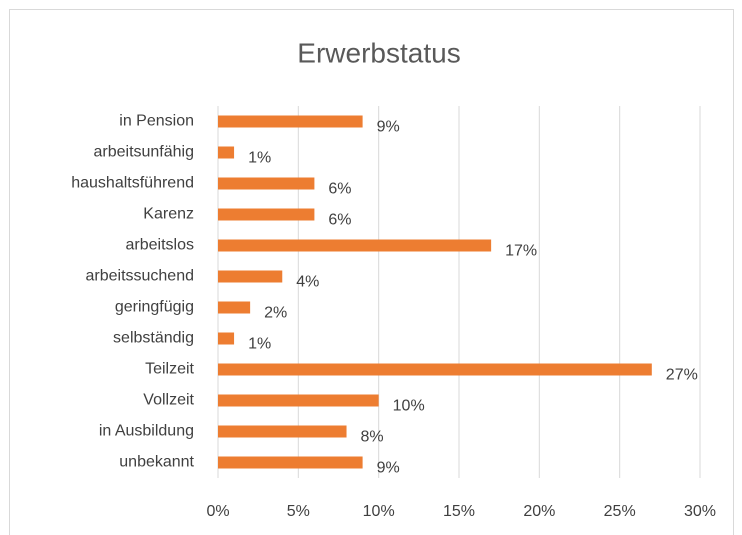 The image size is (742, 535). I want to click on data-label: 8%, so click(372, 437).